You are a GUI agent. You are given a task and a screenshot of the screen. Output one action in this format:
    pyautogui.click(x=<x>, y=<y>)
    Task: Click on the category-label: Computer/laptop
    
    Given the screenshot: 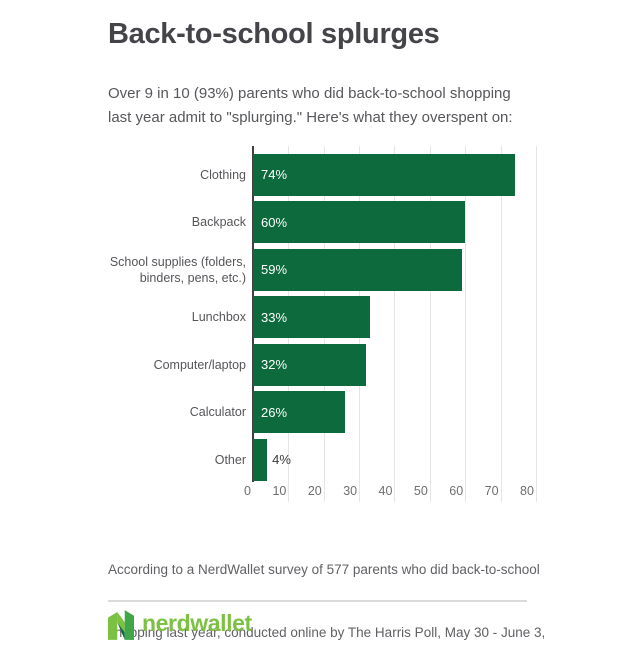 What is the action you would take?
    pyautogui.click(x=123, y=365)
    